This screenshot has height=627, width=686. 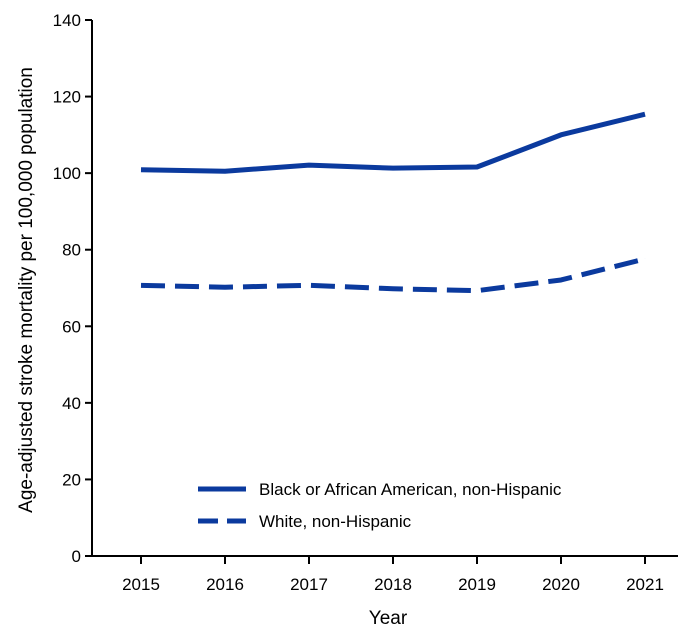 What do you see at coordinates (71, 250) in the screenshot?
I see `y-tick-label: 80` at bounding box center [71, 250].